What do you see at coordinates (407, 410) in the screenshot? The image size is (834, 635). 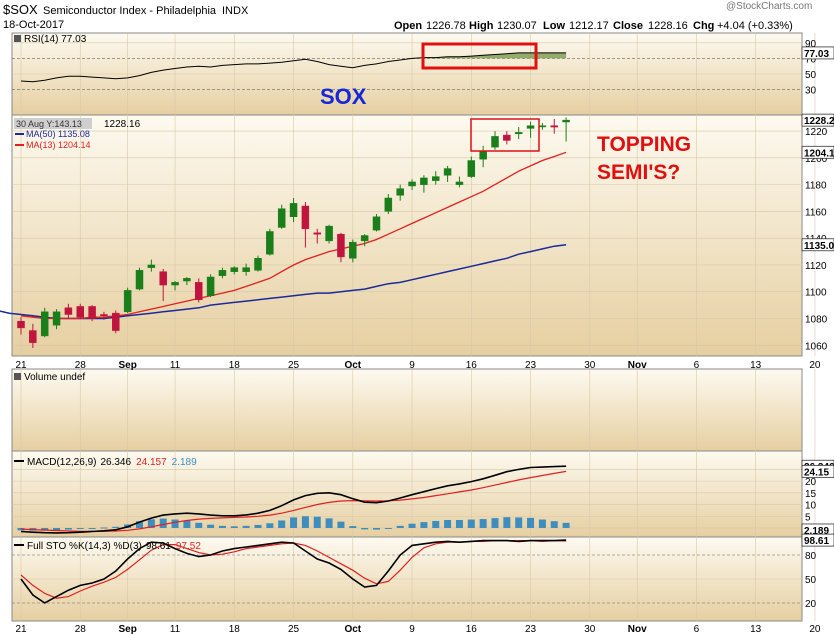 I see `volume-panel` at bounding box center [407, 410].